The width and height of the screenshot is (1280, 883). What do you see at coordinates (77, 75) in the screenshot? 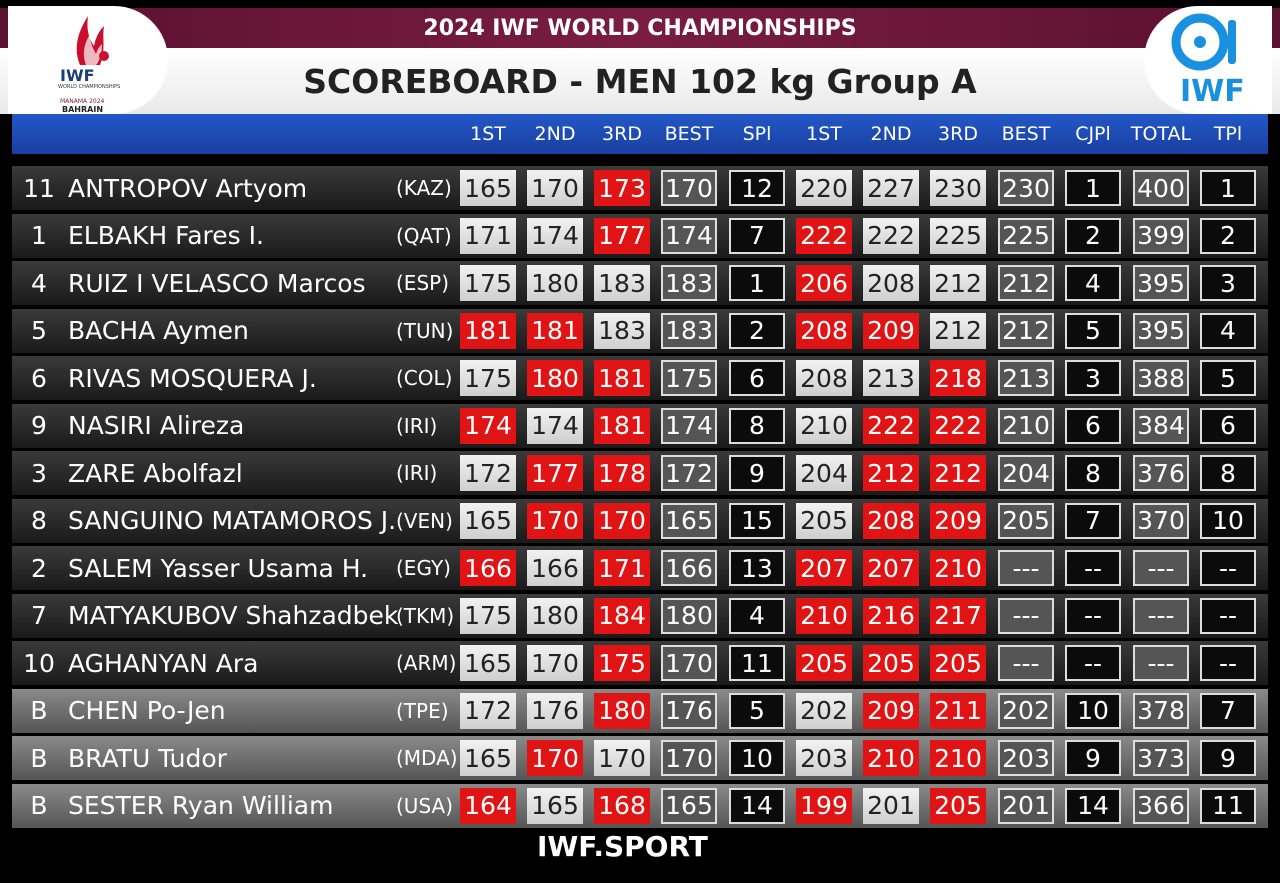
I see `logo-left-text: IWF` at bounding box center [77, 75].